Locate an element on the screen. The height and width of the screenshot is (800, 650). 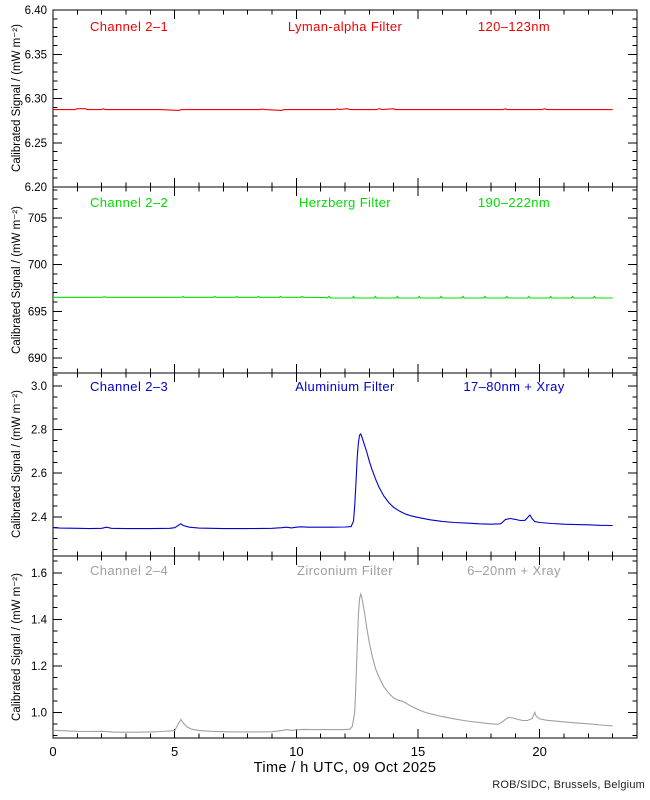
y-tick-label: 1.4 is located at coordinates (39, 620).